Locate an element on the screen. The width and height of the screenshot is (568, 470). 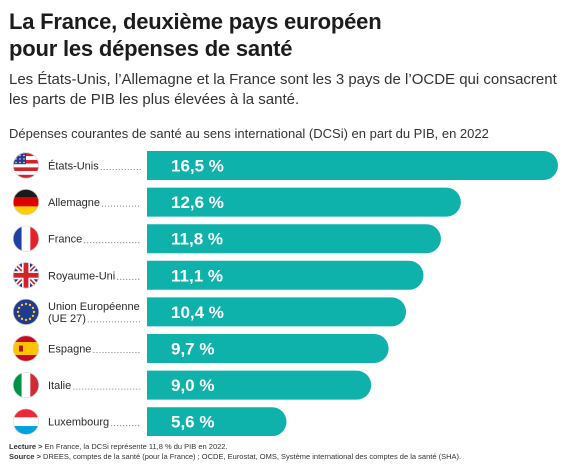
source-label: Source > is located at coordinates (25, 456).